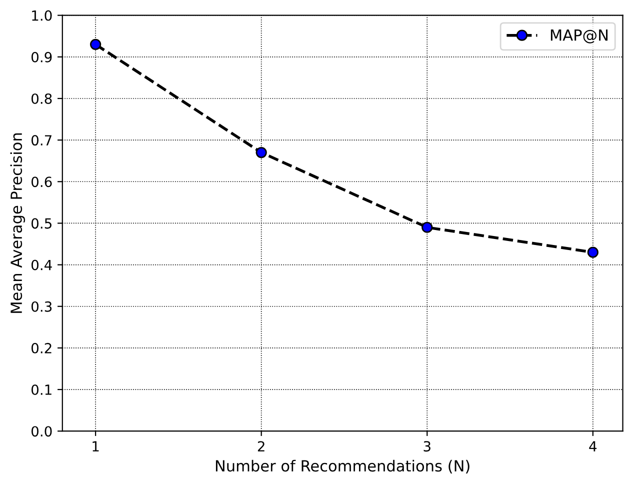 This screenshot has width=624, height=479. What do you see at coordinates (42, 265) in the screenshot?
I see `y-tick-label: 0.4` at bounding box center [42, 265].